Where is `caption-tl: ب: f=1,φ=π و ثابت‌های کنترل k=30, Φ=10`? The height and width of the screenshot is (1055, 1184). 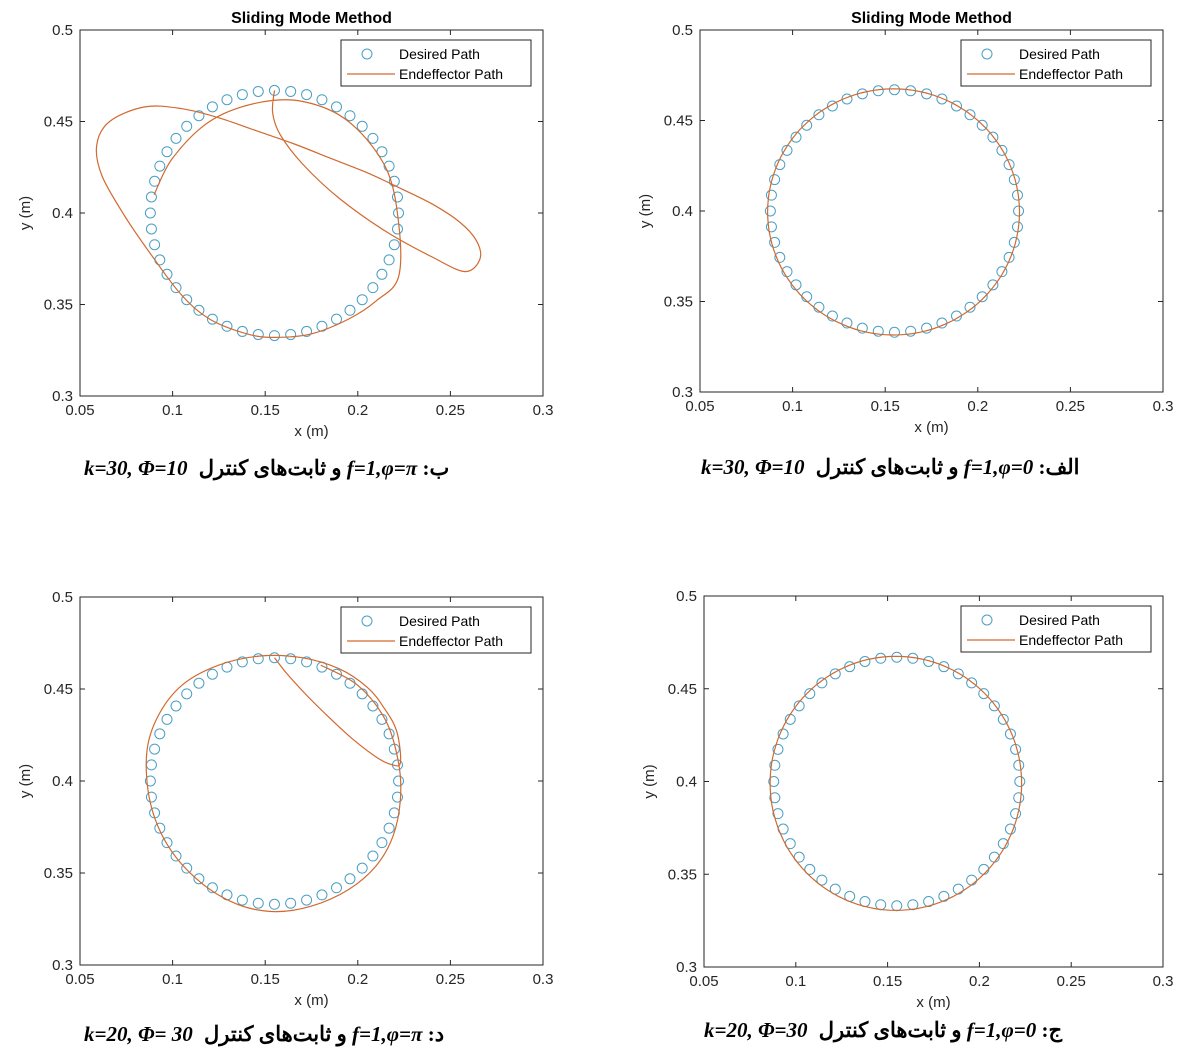
caption-tl: ب: f=1,φ=π و ثابت‌های کنترل k=30, Φ=10 is located at coordinates (263, 468).